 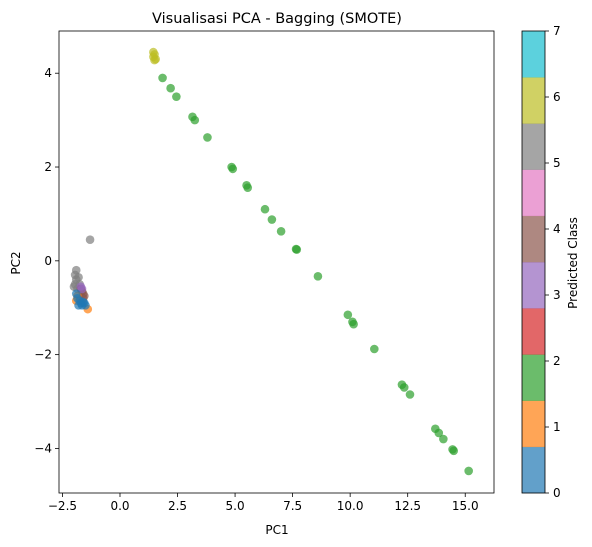 What do you see at coordinates (557, 493) in the screenshot?
I see `colorbar-tick-label: 0` at bounding box center [557, 493].